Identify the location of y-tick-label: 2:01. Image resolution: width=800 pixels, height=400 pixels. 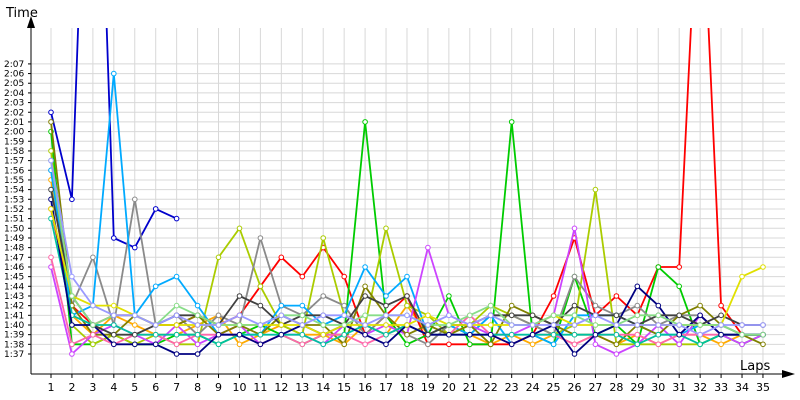
(14, 123).